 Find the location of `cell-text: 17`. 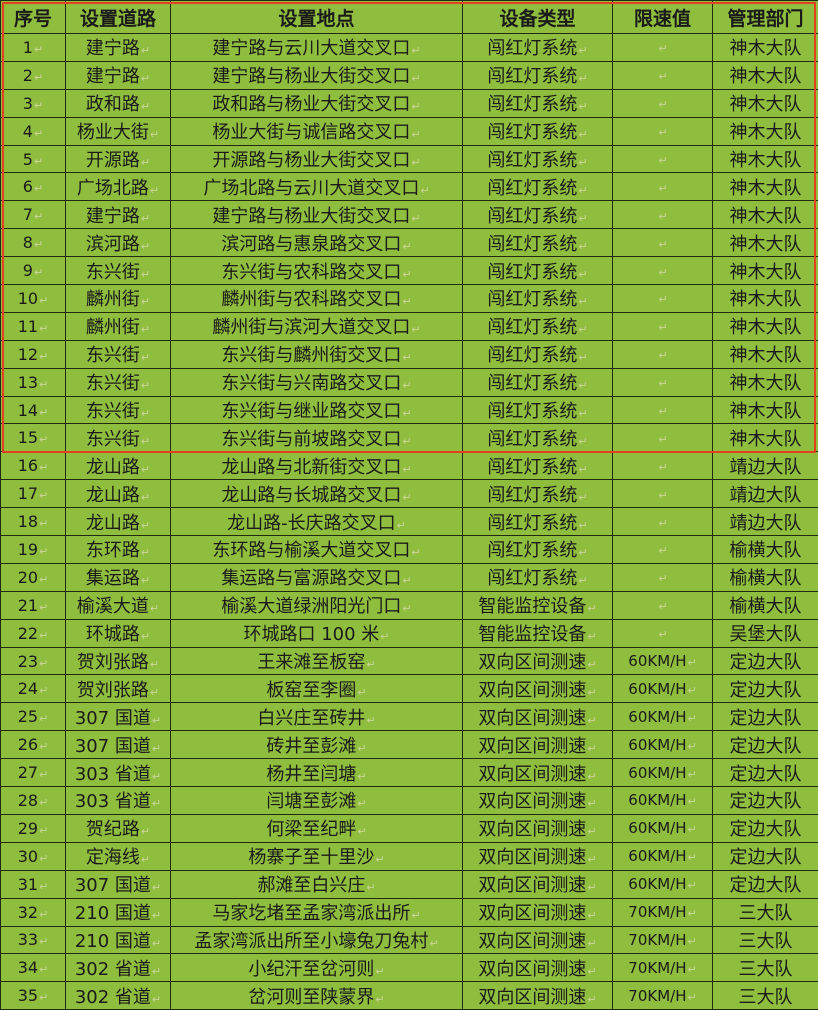

cell-text: 17 is located at coordinates (28, 493).